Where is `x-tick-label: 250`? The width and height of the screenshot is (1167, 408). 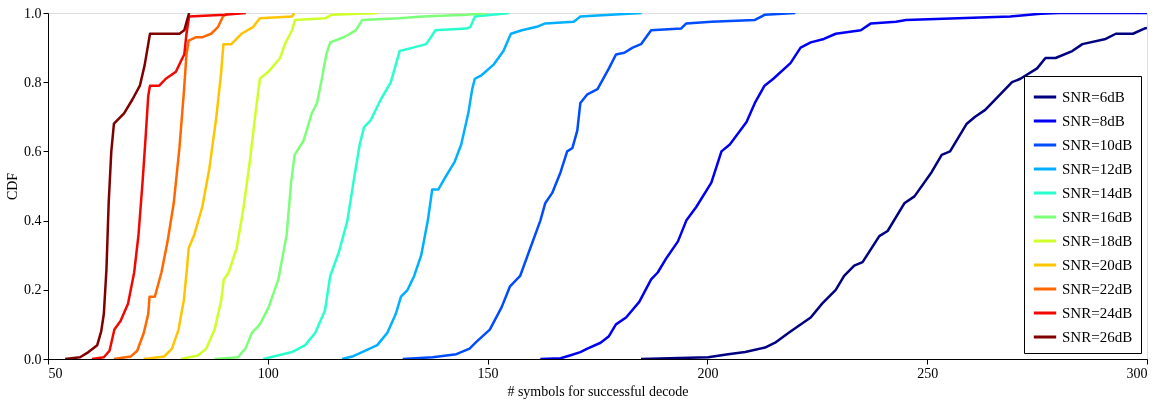
x-tick-label: 250 is located at coordinates (928, 373).